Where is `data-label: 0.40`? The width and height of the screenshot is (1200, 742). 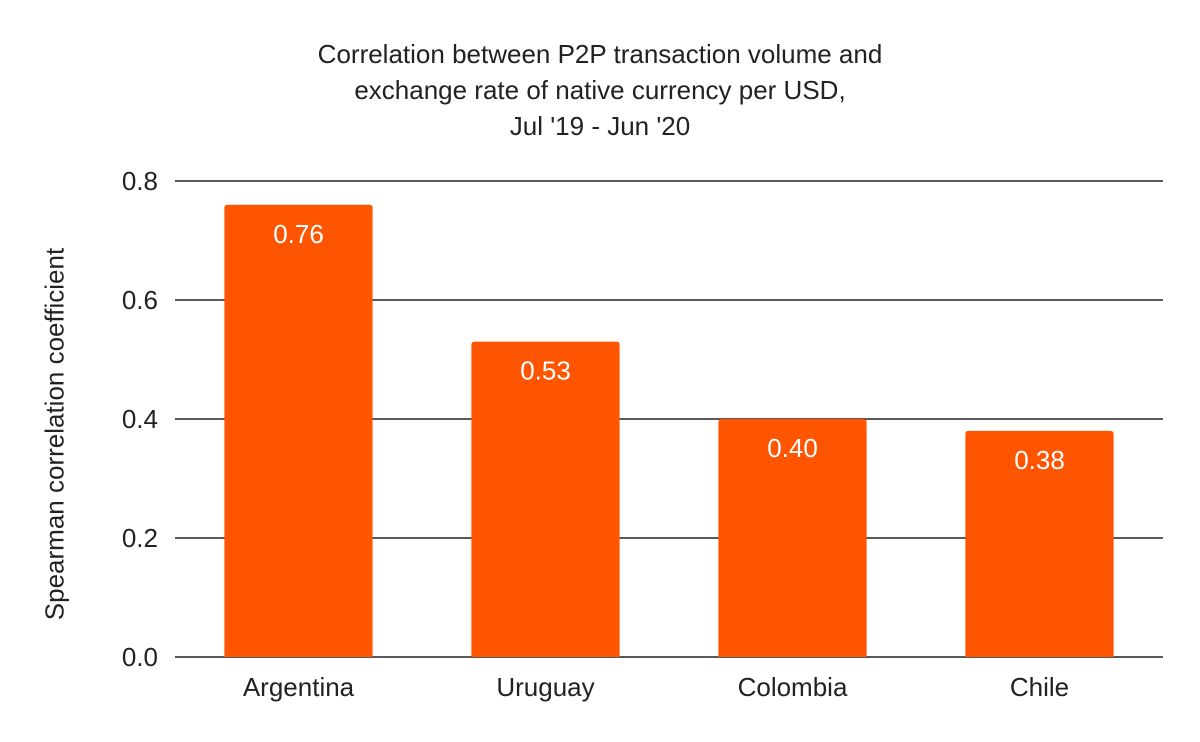
data-label: 0.40 is located at coordinates (792, 448).